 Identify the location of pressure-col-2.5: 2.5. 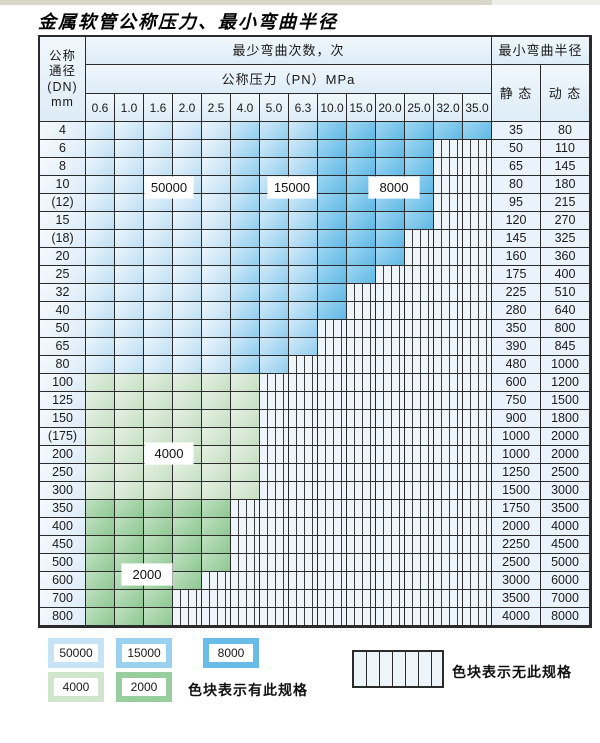
(216, 108).